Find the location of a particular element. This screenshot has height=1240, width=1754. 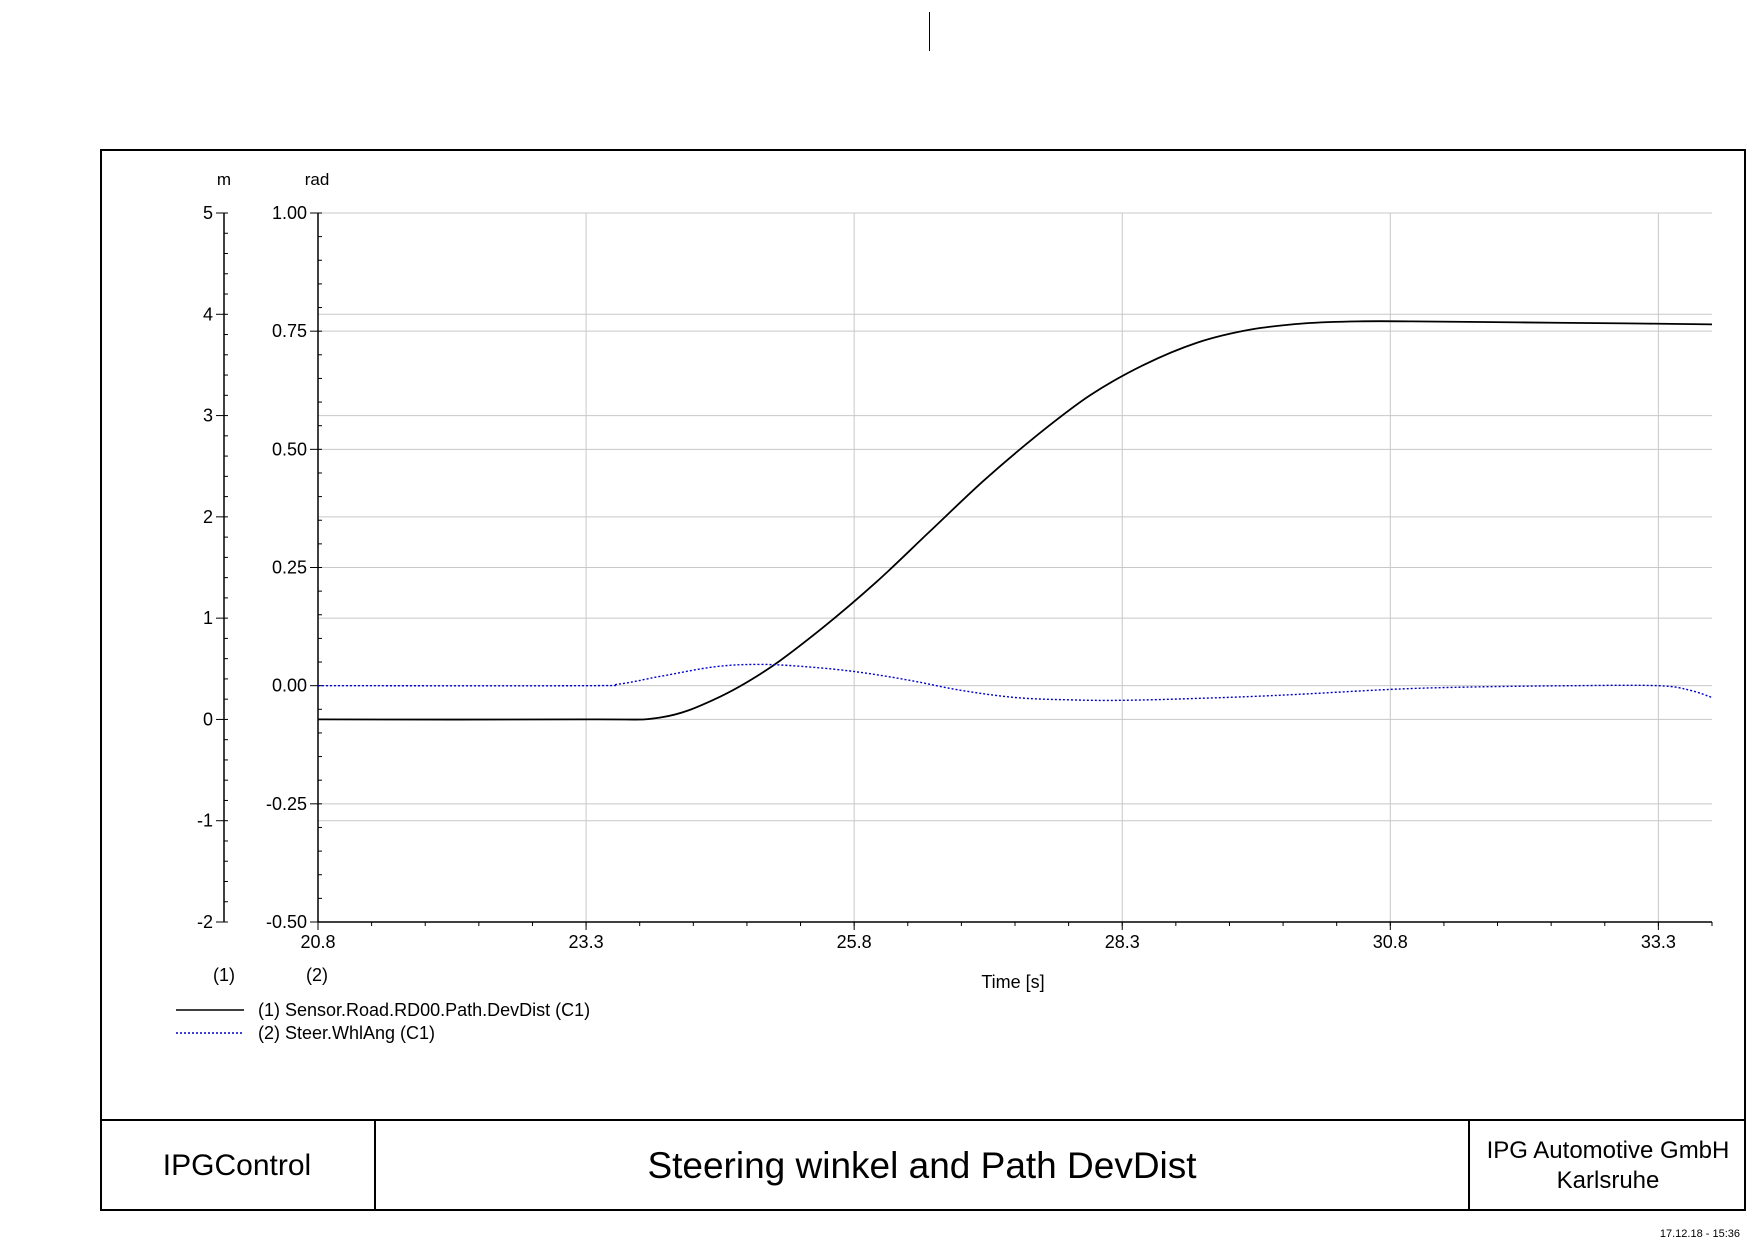

footer-app-name: IPGControl is located at coordinates (238, 1165).